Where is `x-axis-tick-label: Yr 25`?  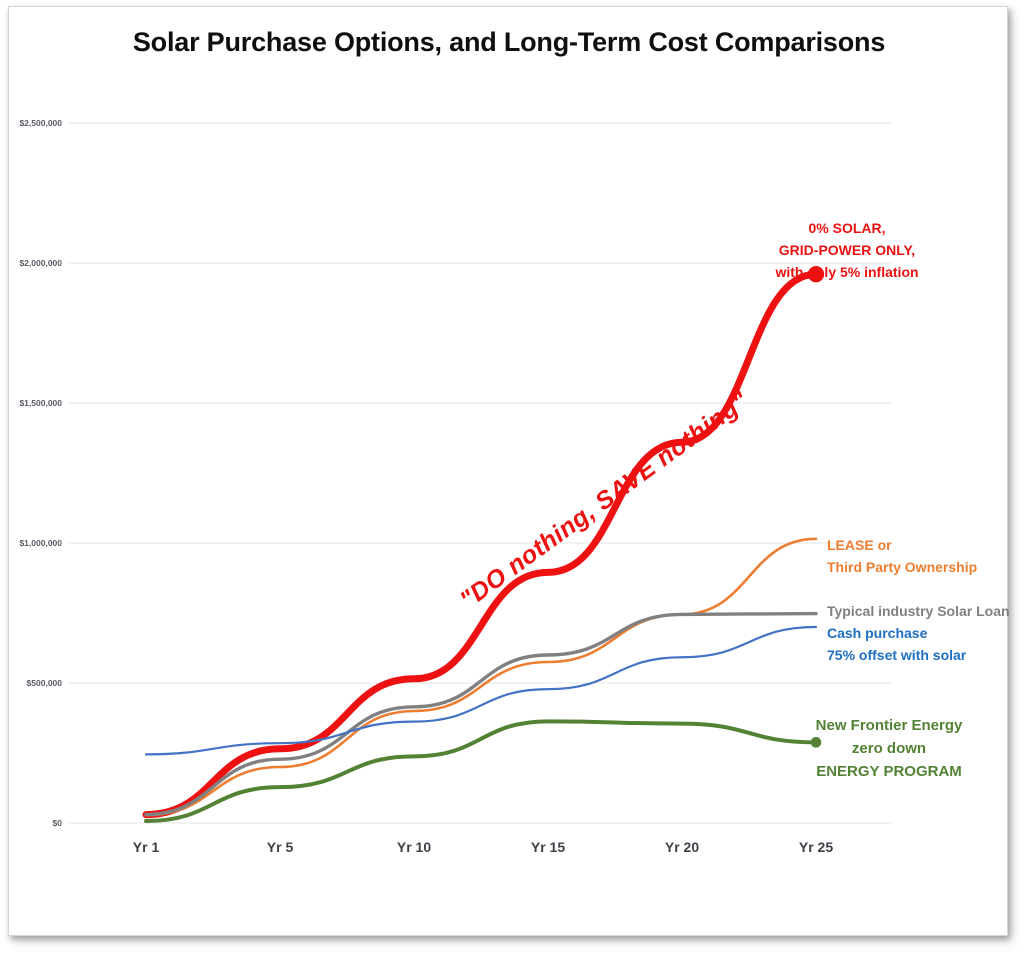 x-axis-tick-label: Yr 25 is located at coordinates (816, 847).